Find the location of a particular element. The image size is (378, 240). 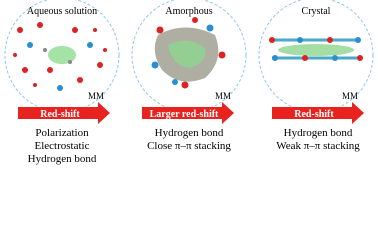

molecules-crystal is located at coordinates (316, 49).